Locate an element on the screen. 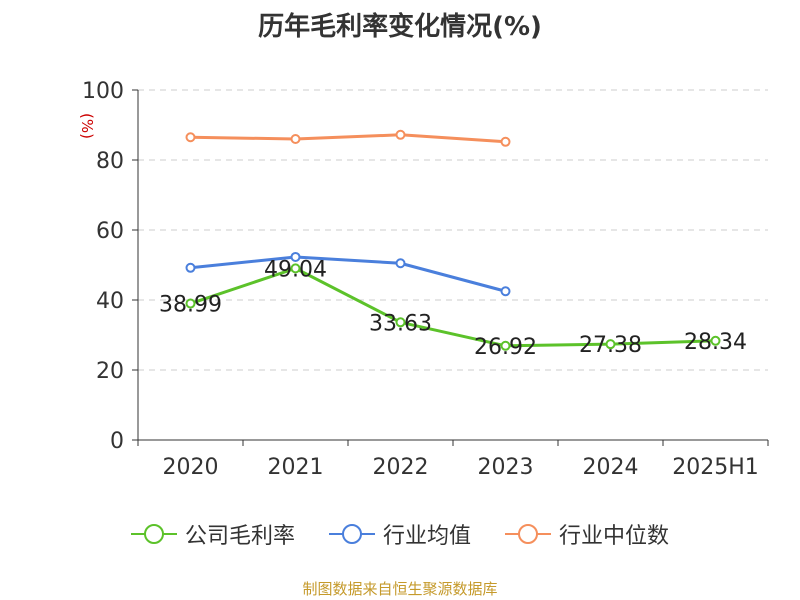 Image resolution: width=800 pixels, height=600 pixels. legend: 公司毛利率 行业均值 行业中位数 is located at coordinates (400, 534).